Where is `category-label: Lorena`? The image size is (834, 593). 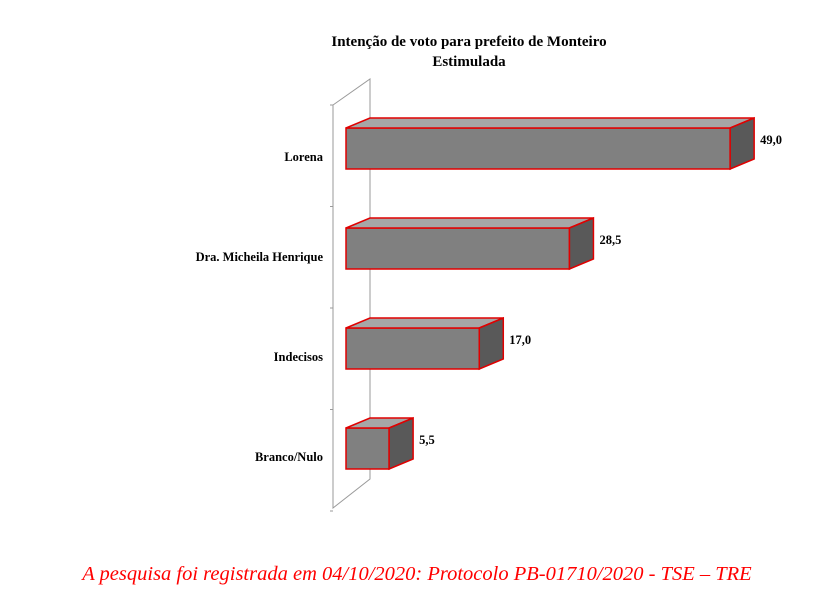
category-label: Lorena is located at coordinates (303, 157).